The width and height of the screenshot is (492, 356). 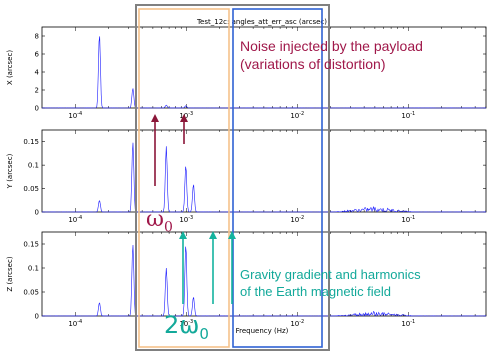 What do you see at coordinates (37, 91) in the screenshot?
I see `y-tick-label: 2` at bounding box center [37, 91].